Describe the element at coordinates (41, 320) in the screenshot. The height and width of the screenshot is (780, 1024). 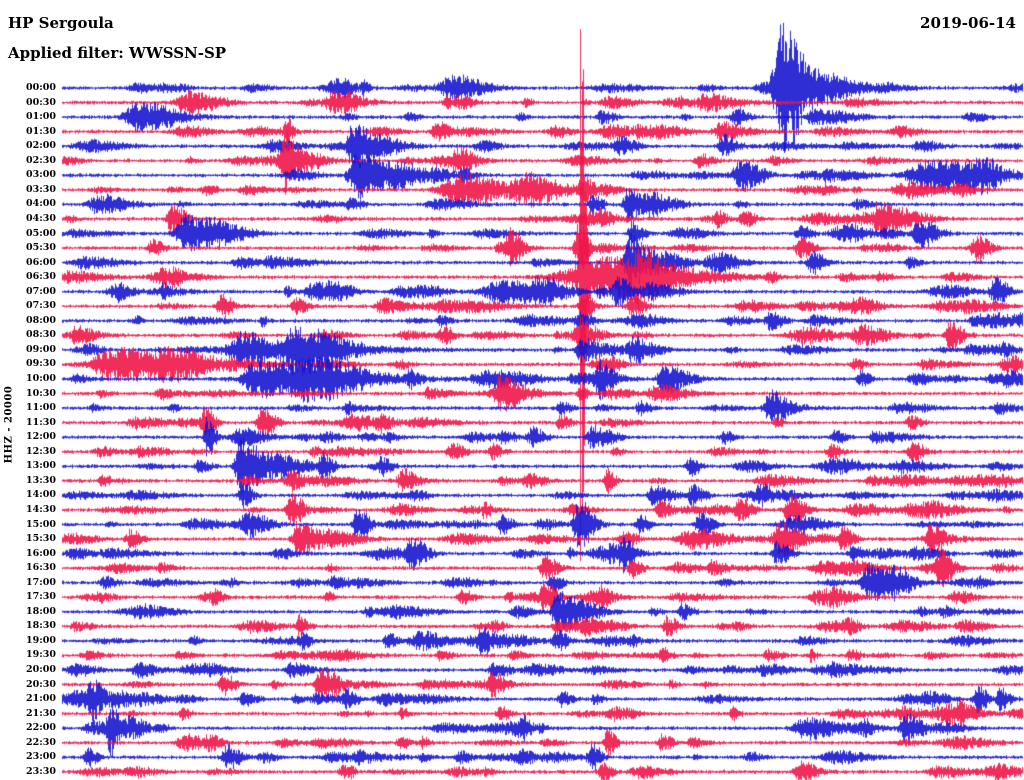
I see `time-label: 08:00` at that location.